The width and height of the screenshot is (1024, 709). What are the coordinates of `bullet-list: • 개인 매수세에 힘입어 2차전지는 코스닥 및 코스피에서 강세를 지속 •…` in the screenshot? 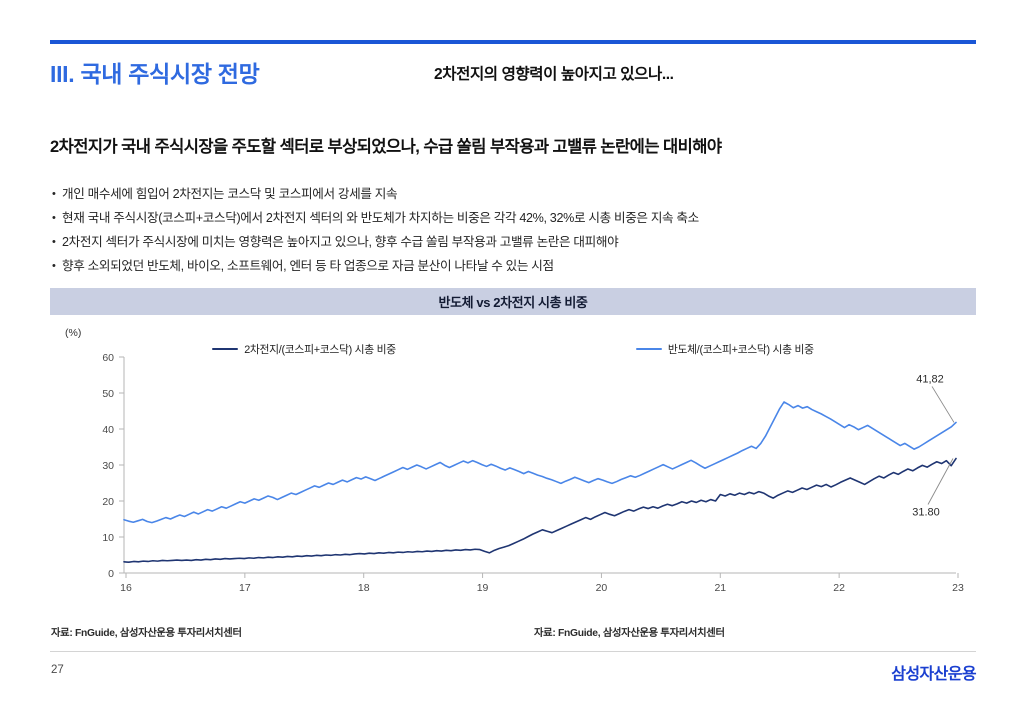 It's located at (517, 230).